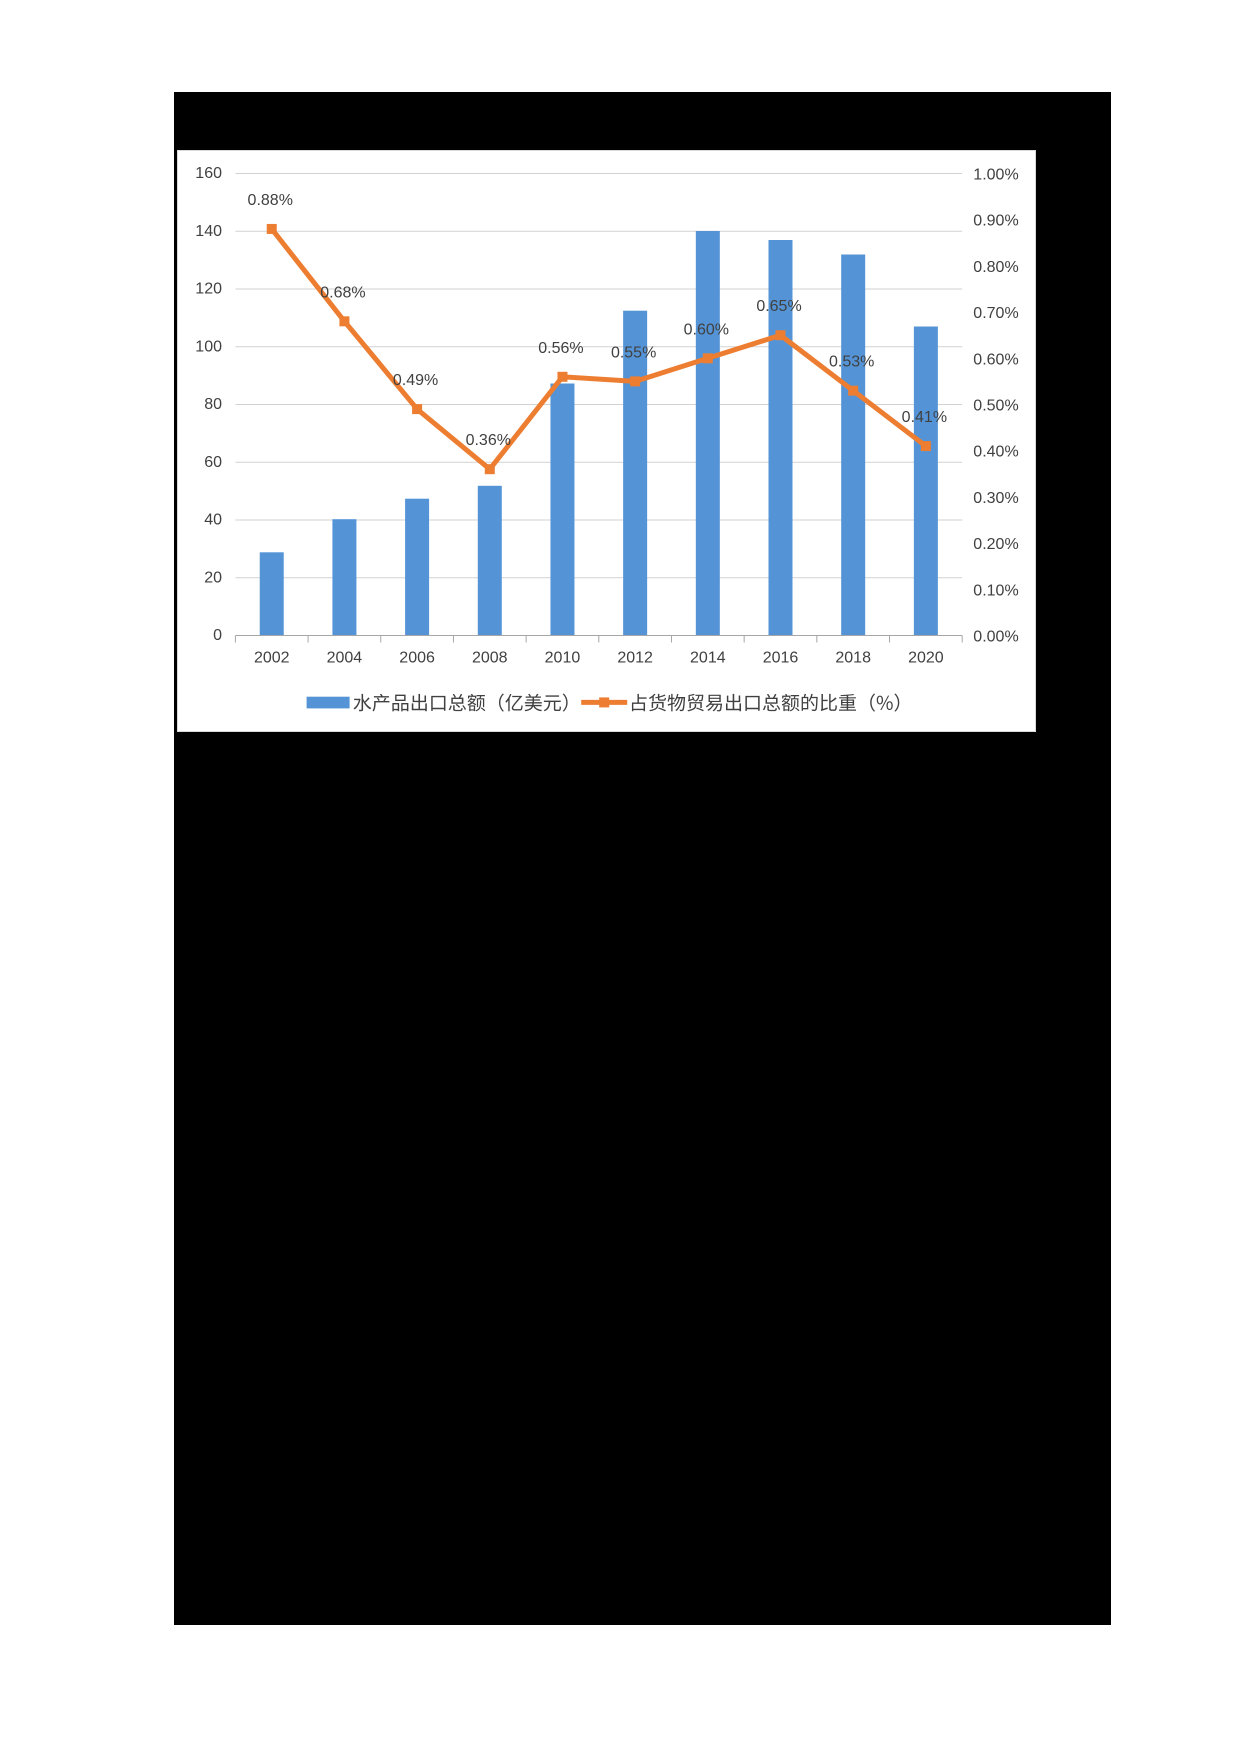 This screenshot has height=1754, width=1240. I want to click on svg-text: 0.30%, so click(995, 498).